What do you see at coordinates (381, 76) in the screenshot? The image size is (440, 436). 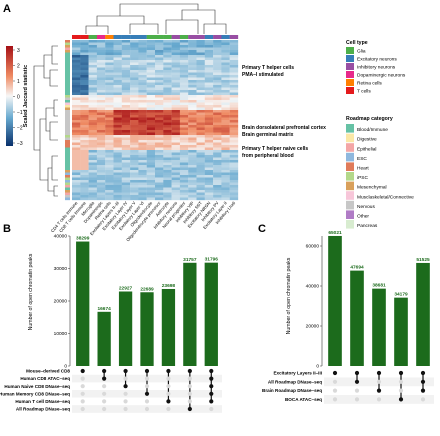 I see `legend-label: Dopaminergic neurons` at bounding box center [381, 76].